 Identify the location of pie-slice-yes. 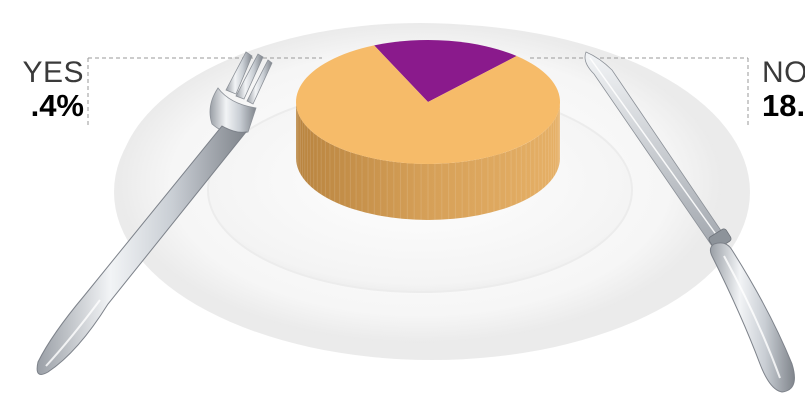
(427, 104).